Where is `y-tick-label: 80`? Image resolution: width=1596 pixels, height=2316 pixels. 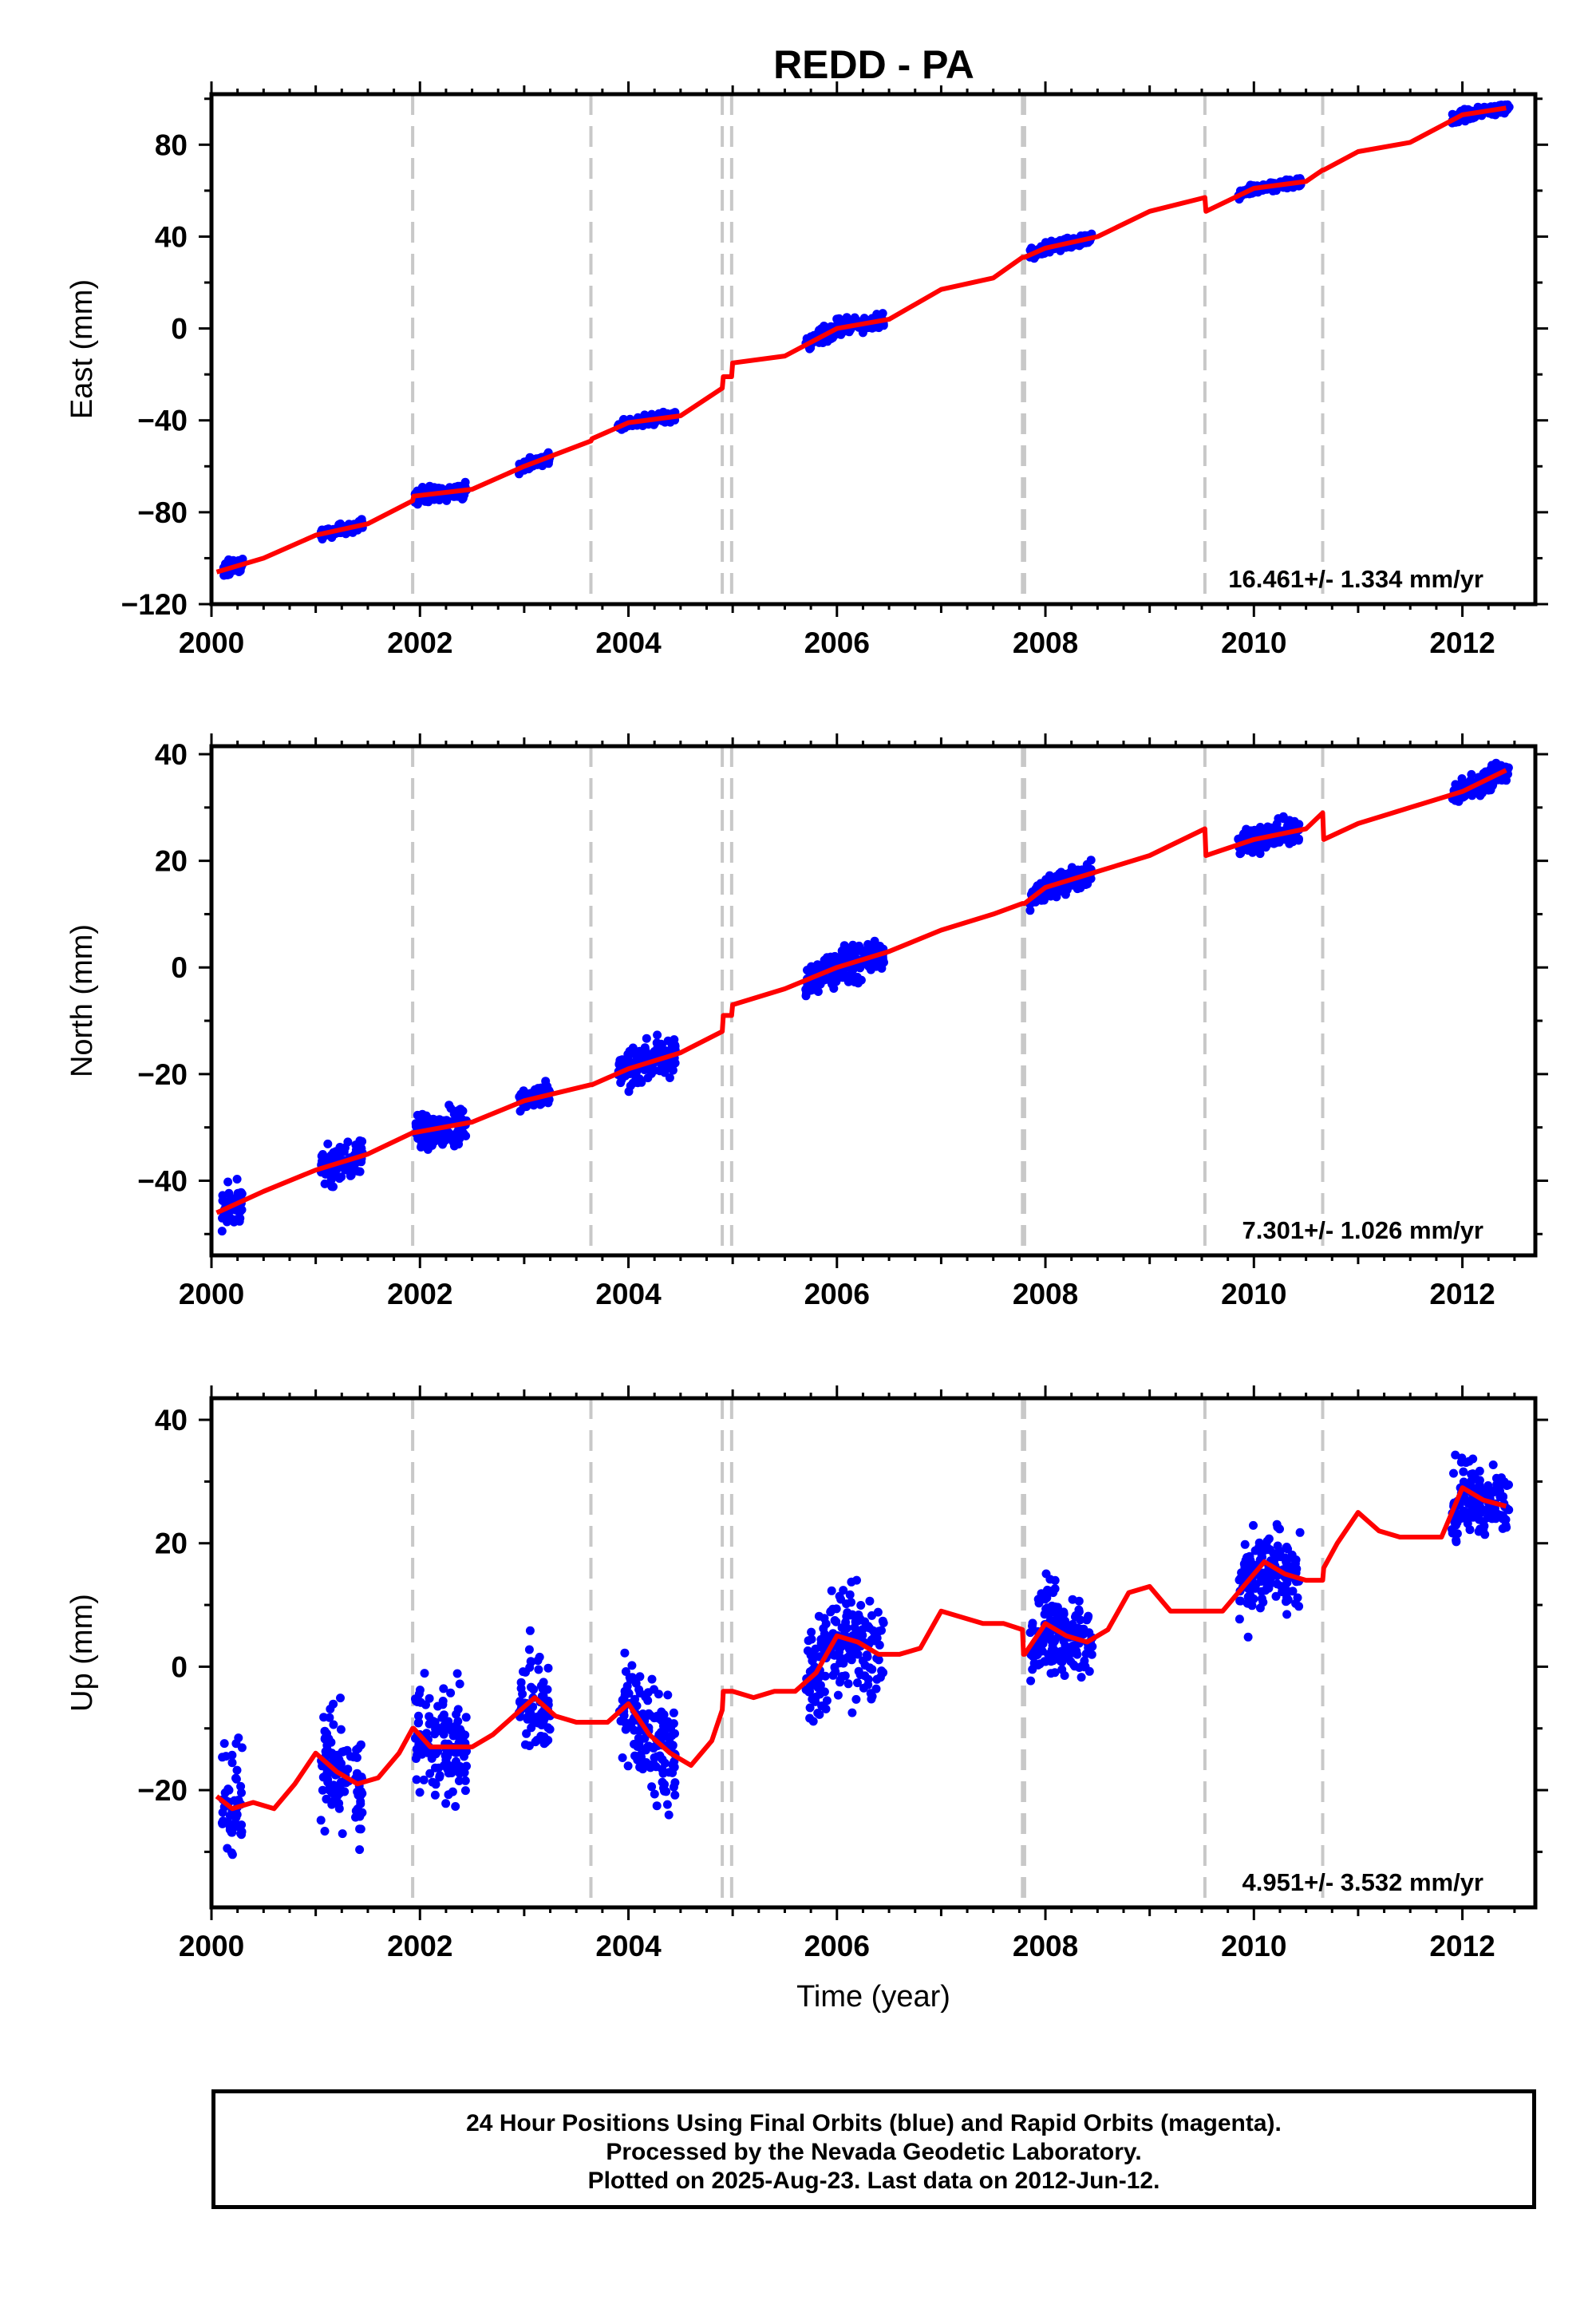 y-tick-label: 80 is located at coordinates (171, 144).